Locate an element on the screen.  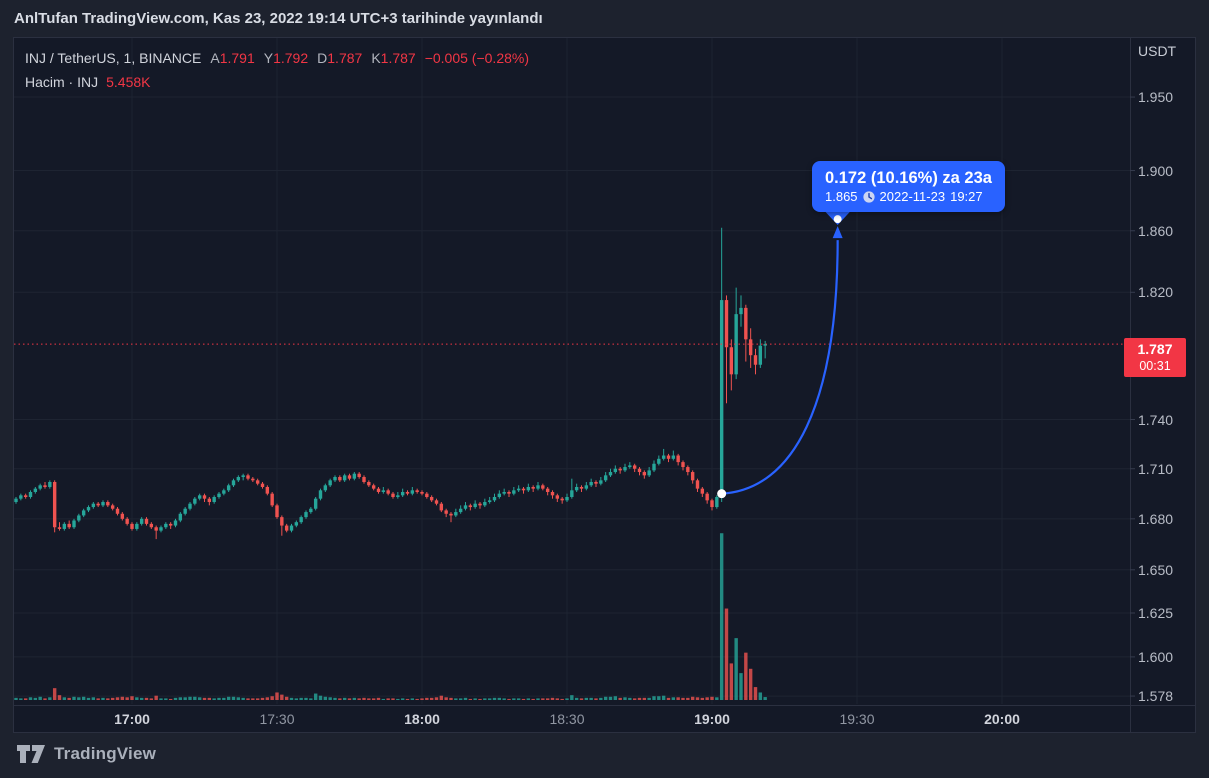
time-axis-label: 17:30 is located at coordinates (277, 719).